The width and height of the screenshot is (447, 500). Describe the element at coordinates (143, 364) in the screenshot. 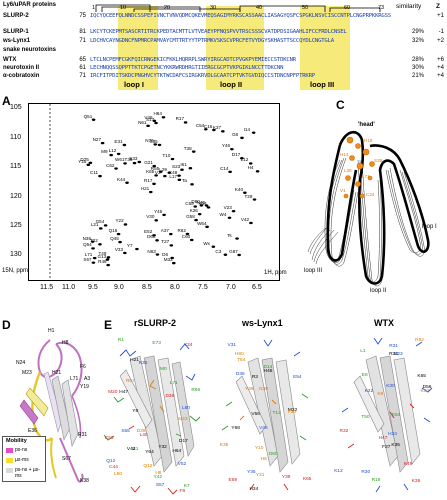

I see `residue-label: R35` at that location.